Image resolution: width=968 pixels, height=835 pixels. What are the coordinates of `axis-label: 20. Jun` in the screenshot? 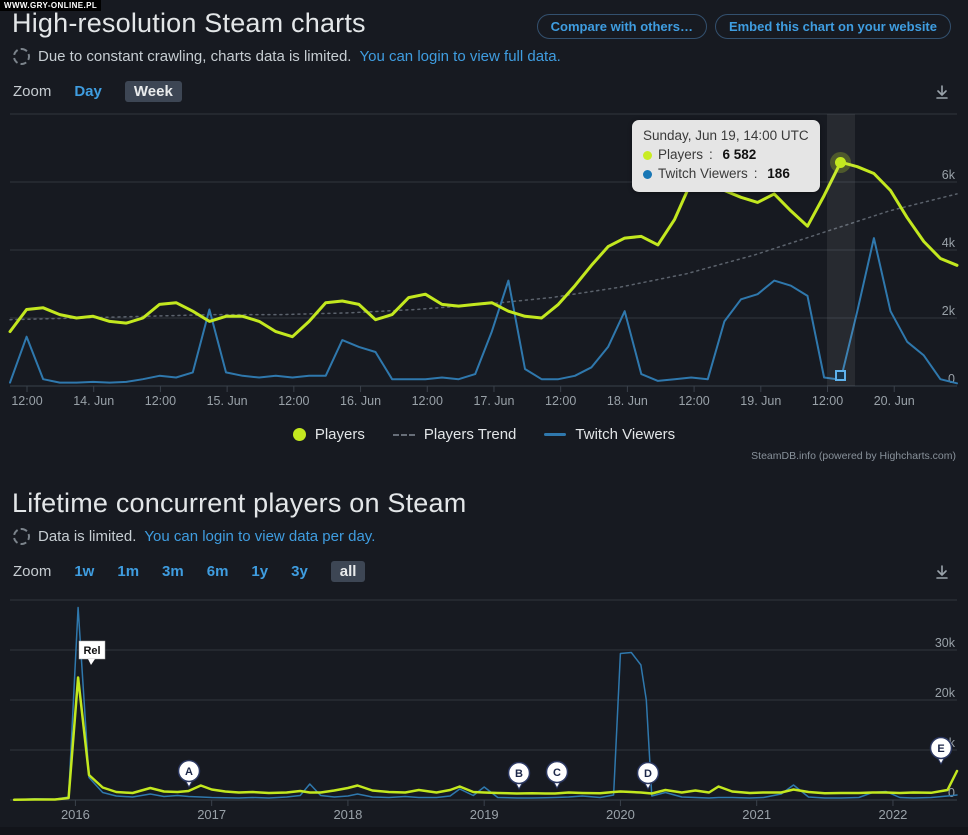 It's located at (894, 401).